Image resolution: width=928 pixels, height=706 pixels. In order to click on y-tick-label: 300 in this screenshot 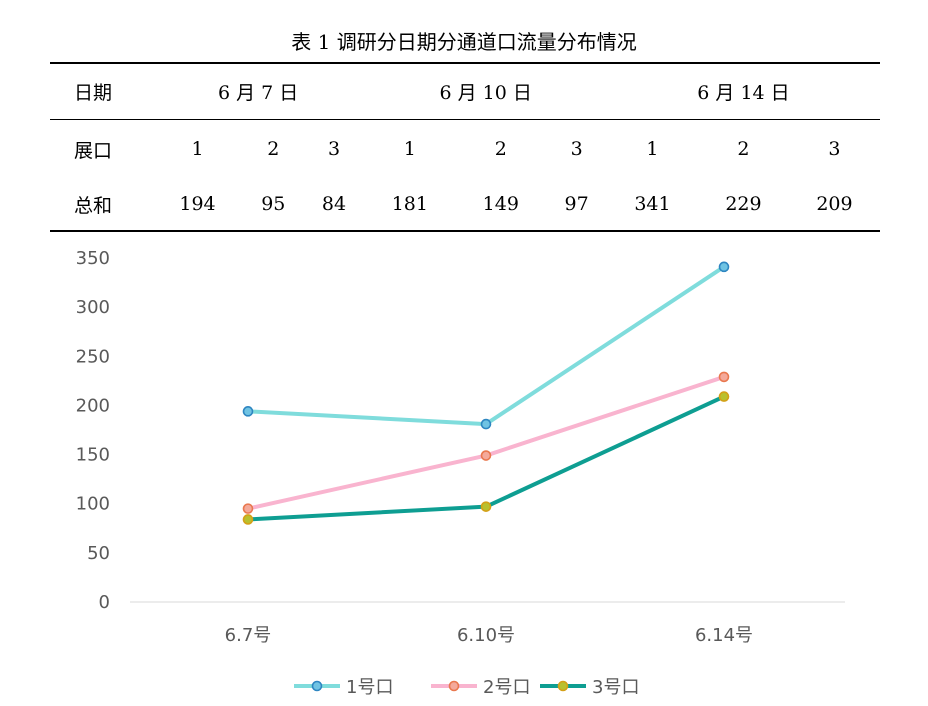, I will do `click(93, 307)`.